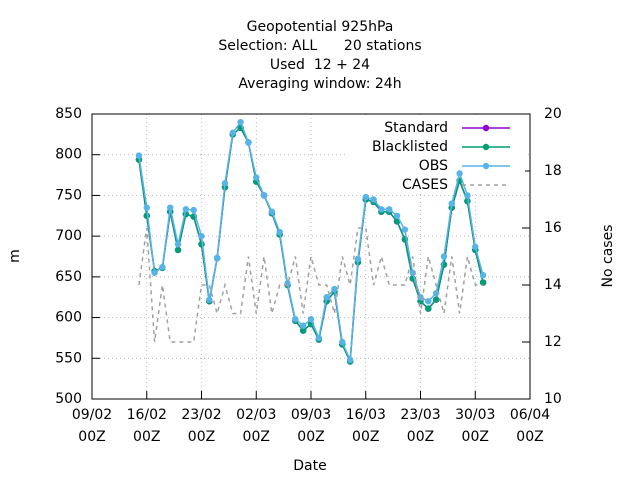 The image size is (640, 484). What do you see at coordinates (553, 399) in the screenshot?
I see `y2-tick-label: 10` at bounding box center [553, 399].